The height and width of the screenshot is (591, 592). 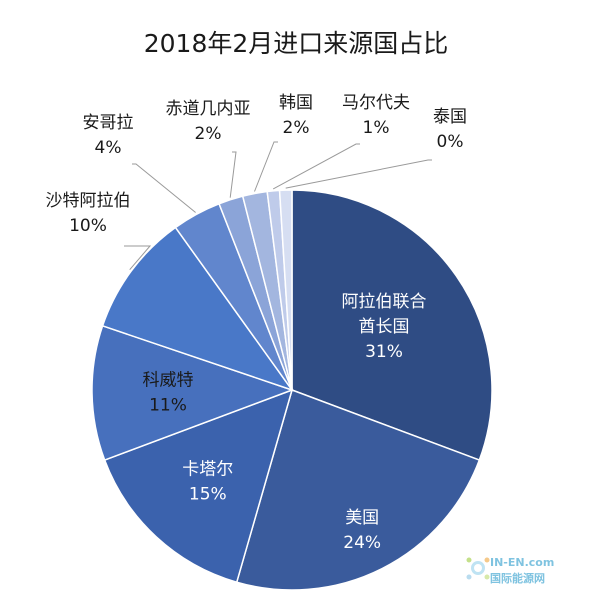 What do you see at coordinates (168, 405) in the screenshot?
I see `slice-value-label: 11%` at bounding box center [168, 405].